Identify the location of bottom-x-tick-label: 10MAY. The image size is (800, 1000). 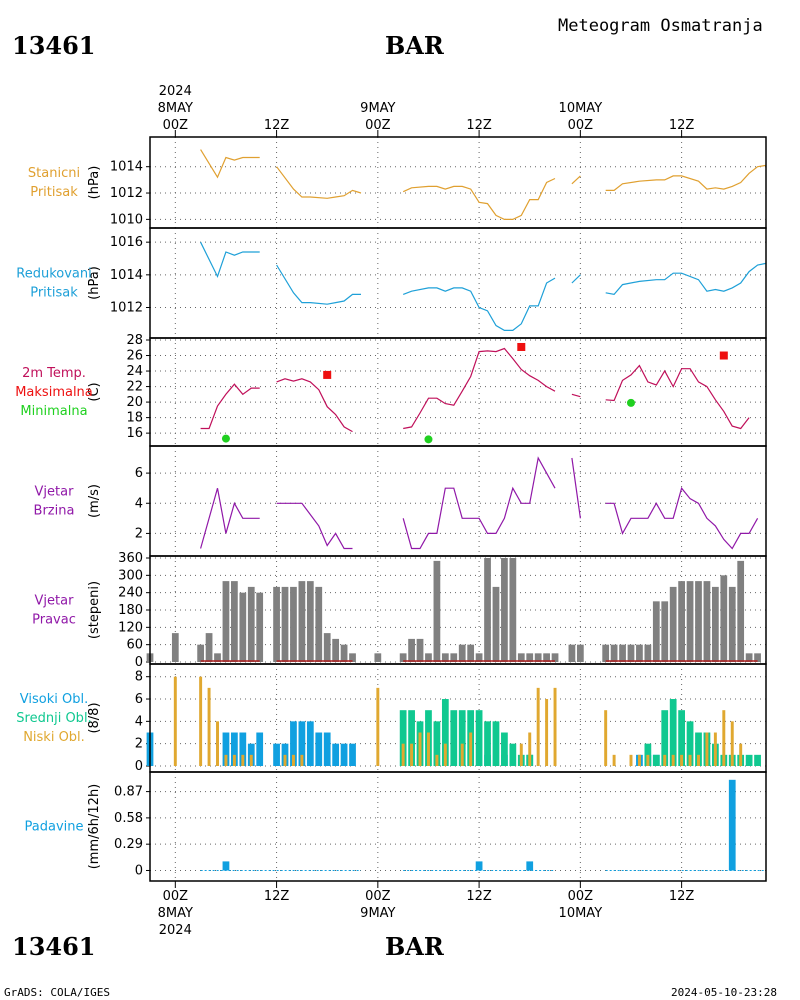
(581, 913).